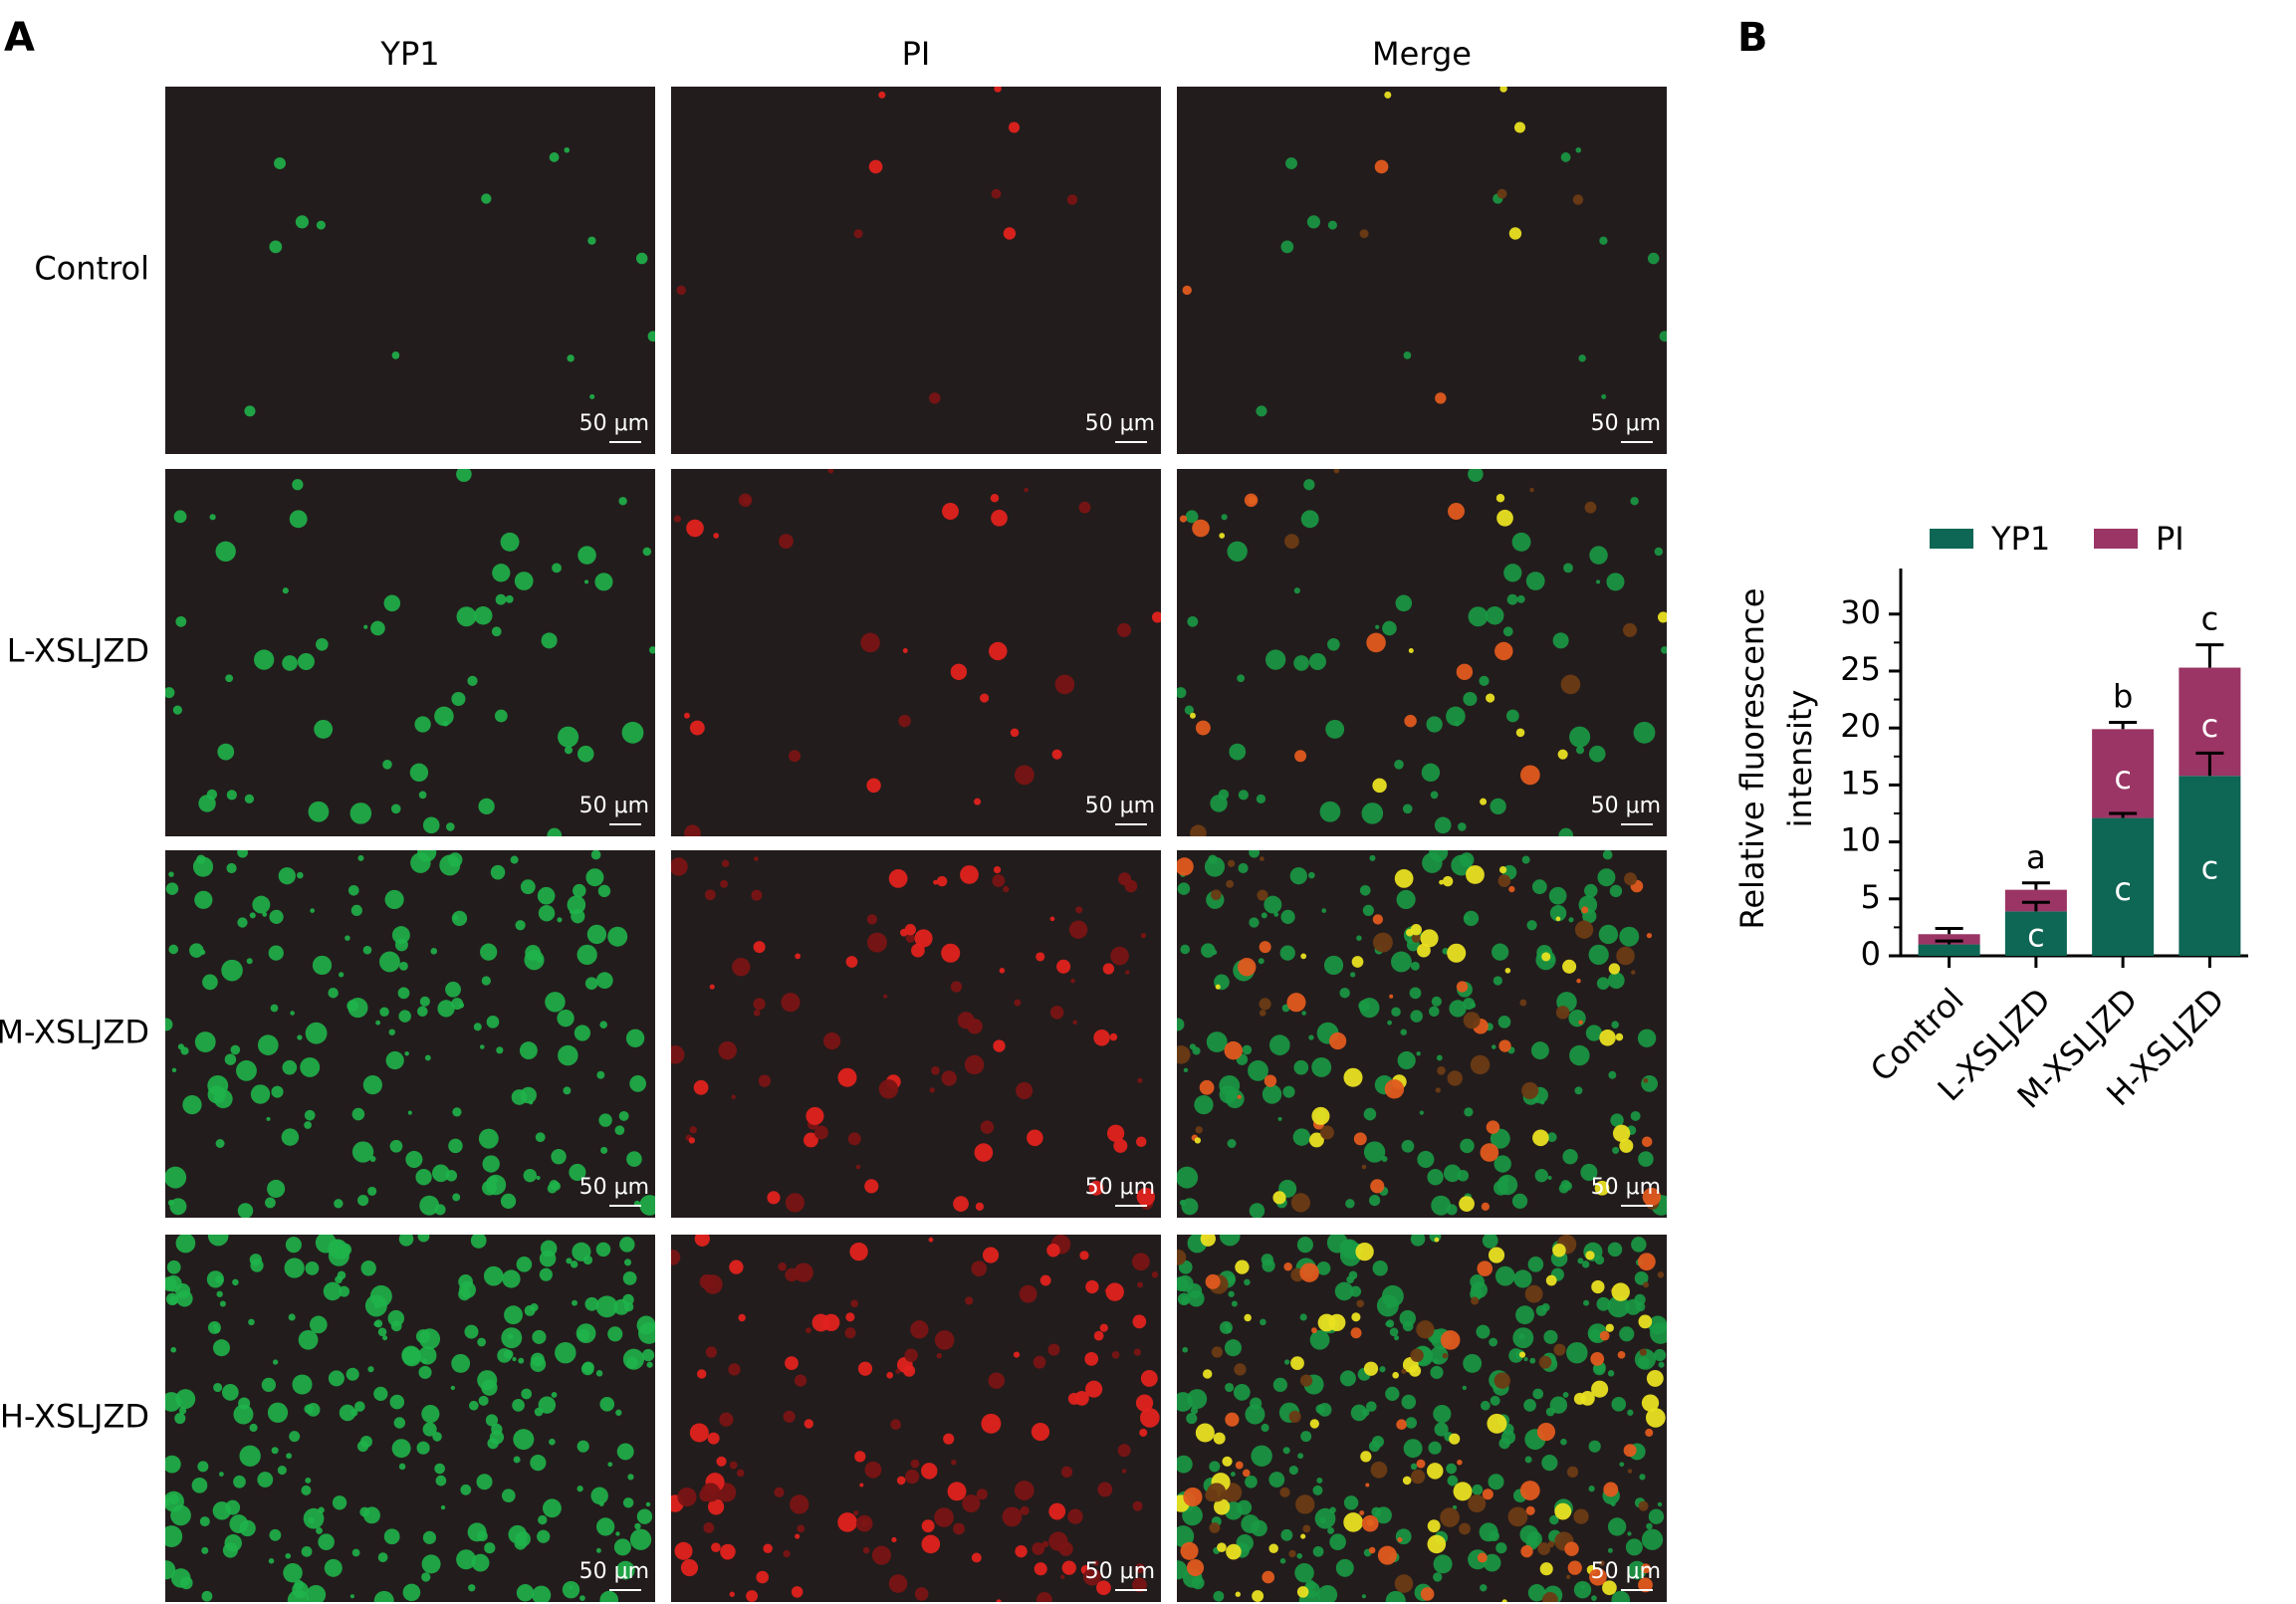  What do you see at coordinates (1422, 54) in the screenshot?
I see `column-header: Merge` at bounding box center [1422, 54].